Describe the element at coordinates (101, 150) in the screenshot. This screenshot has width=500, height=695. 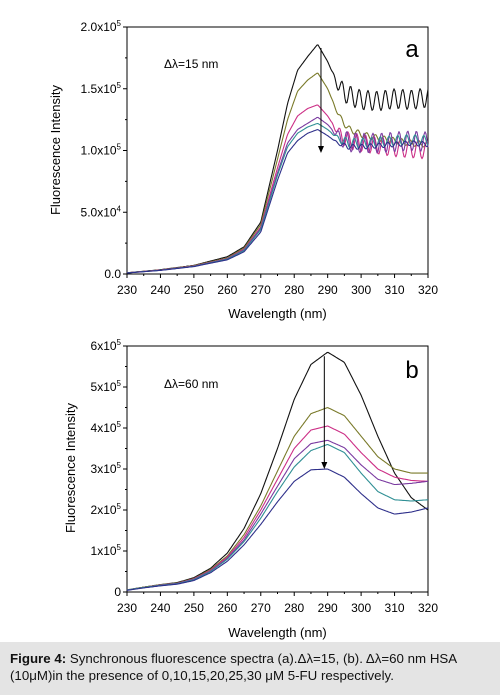
I see `y-tick-label: 1.0x10⁵` at that location.